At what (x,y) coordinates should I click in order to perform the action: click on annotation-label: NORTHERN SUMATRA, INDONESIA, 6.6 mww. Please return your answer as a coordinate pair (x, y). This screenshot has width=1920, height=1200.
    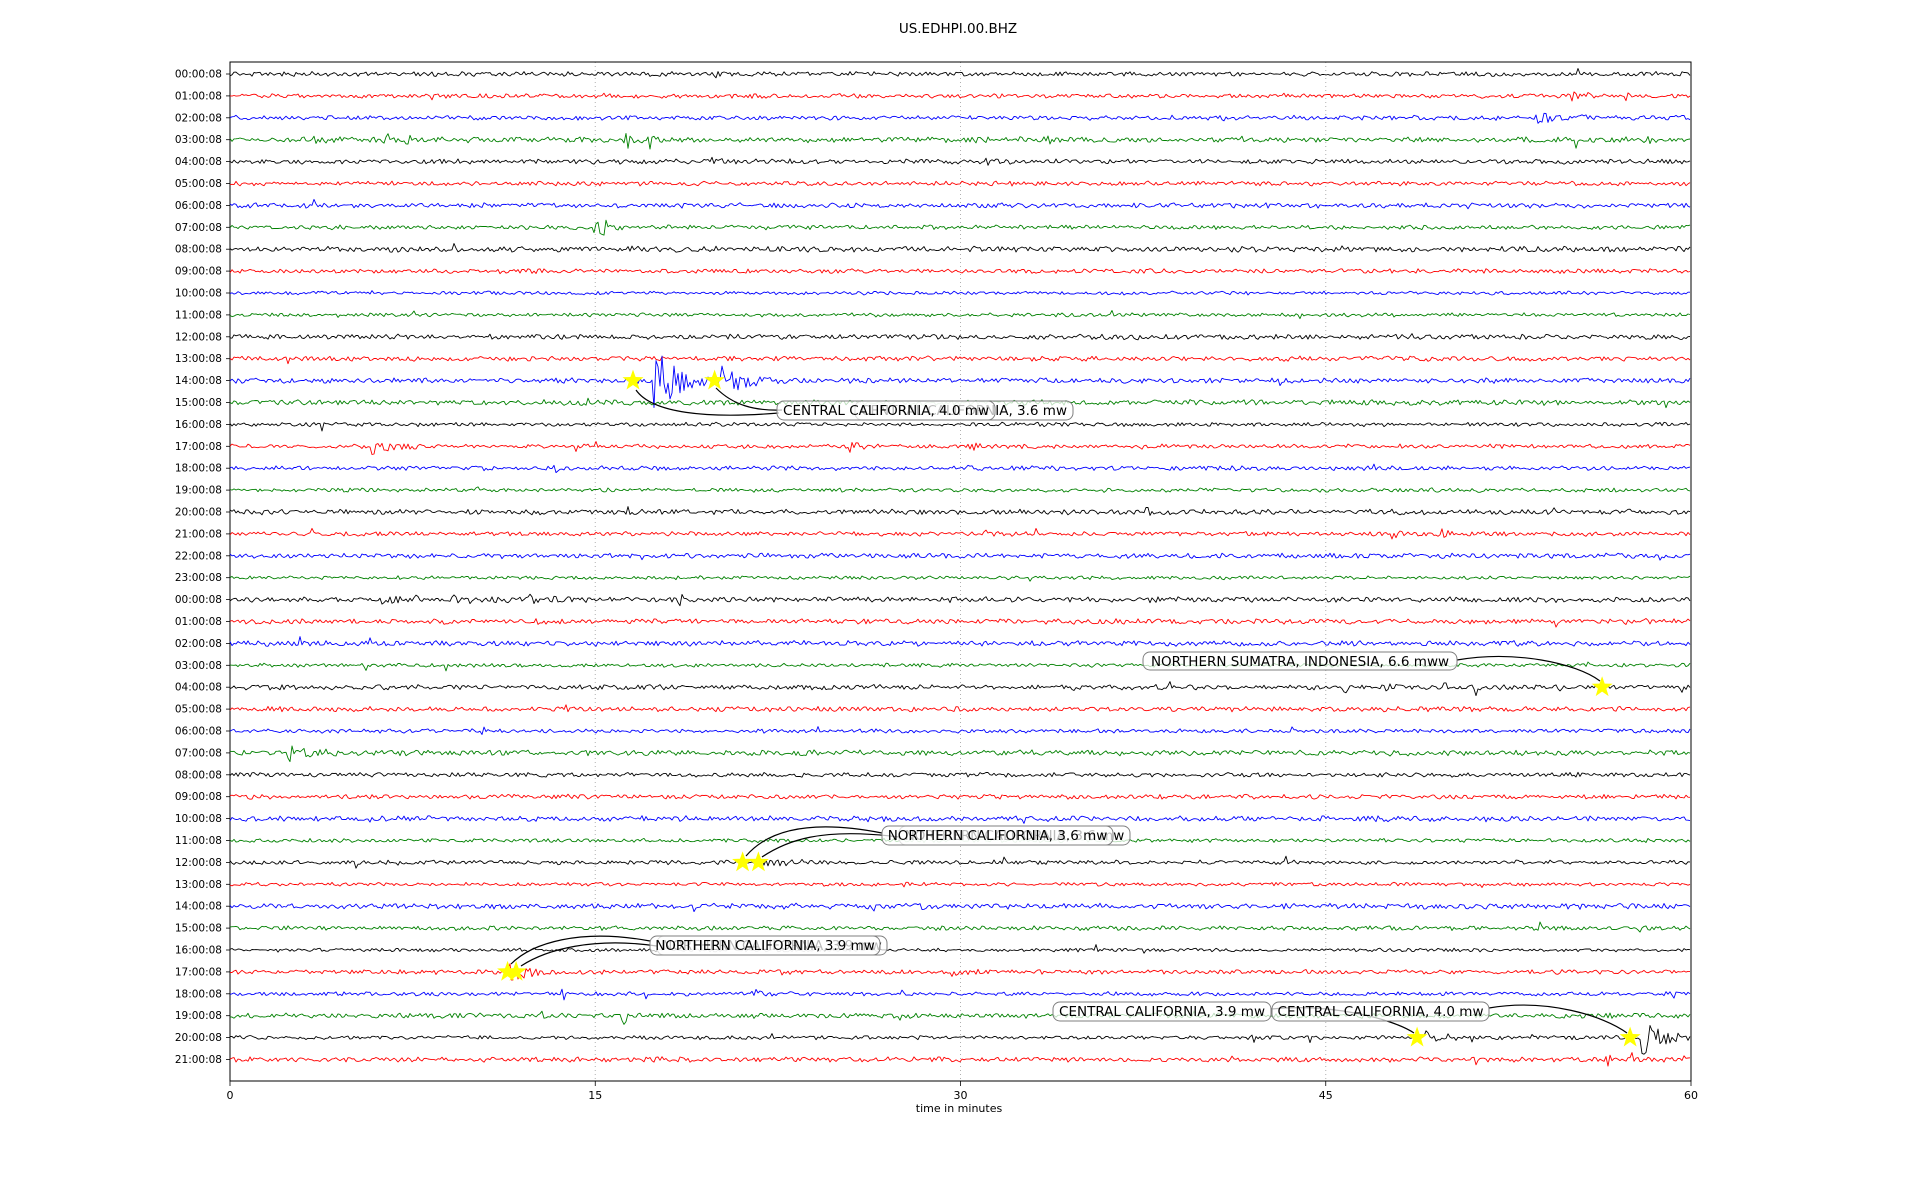
    Looking at the image, I should click on (1300, 662).